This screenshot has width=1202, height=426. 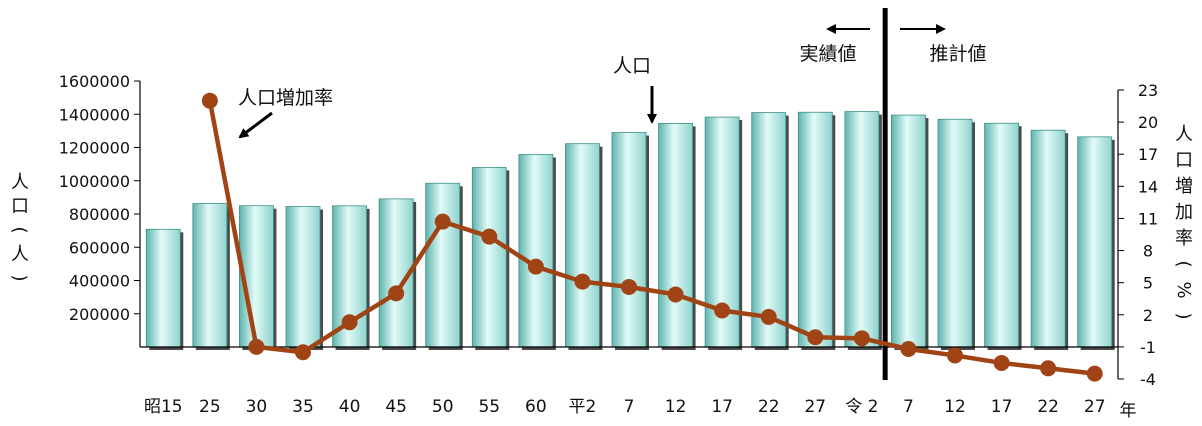 What do you see at coordinates (94, 81) in the screenshot?
I see `left-axis-tick-label: 1600000` at bounding box center [94, 81].